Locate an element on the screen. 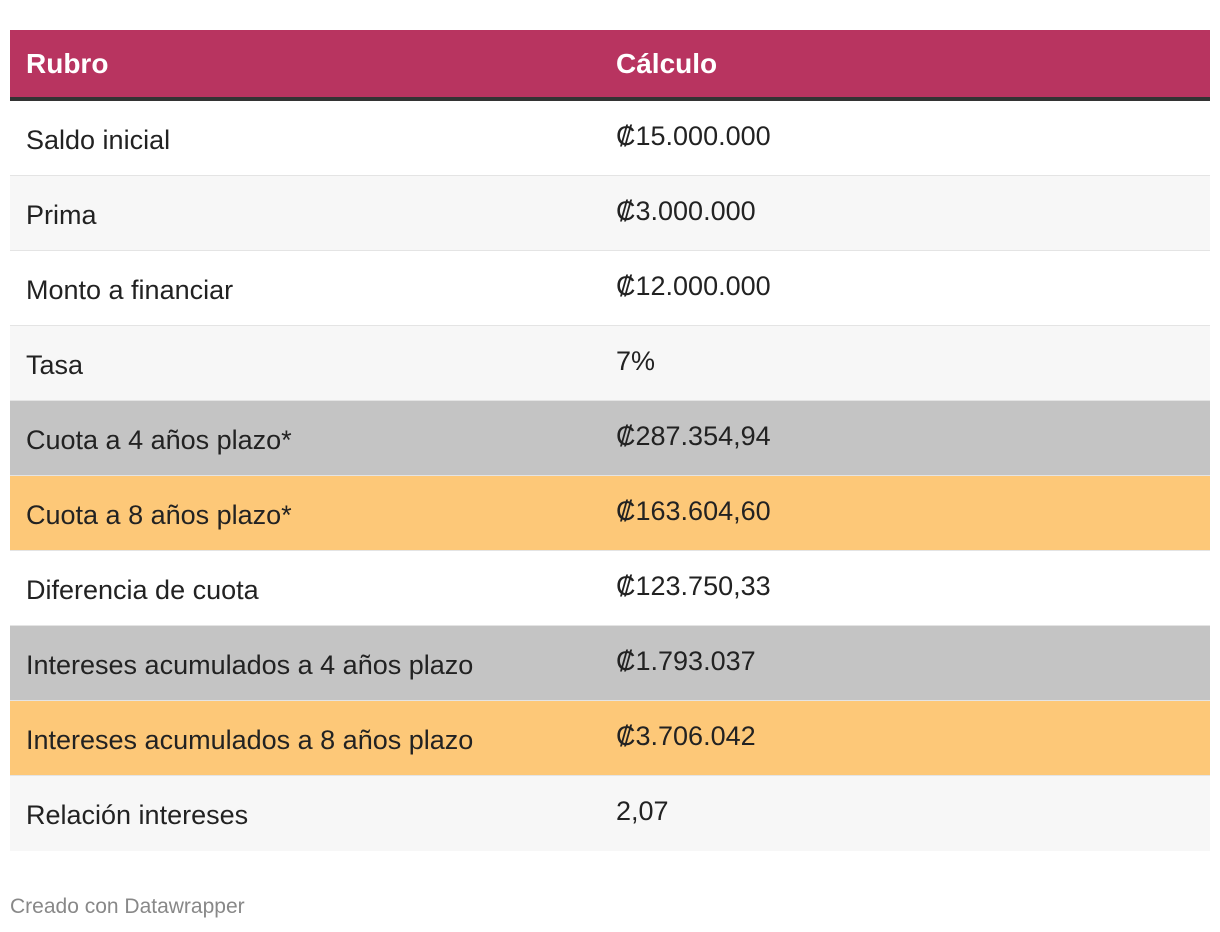  datawrapper-credit: Creado con Datawrapper is located at coordinates (127, 906).